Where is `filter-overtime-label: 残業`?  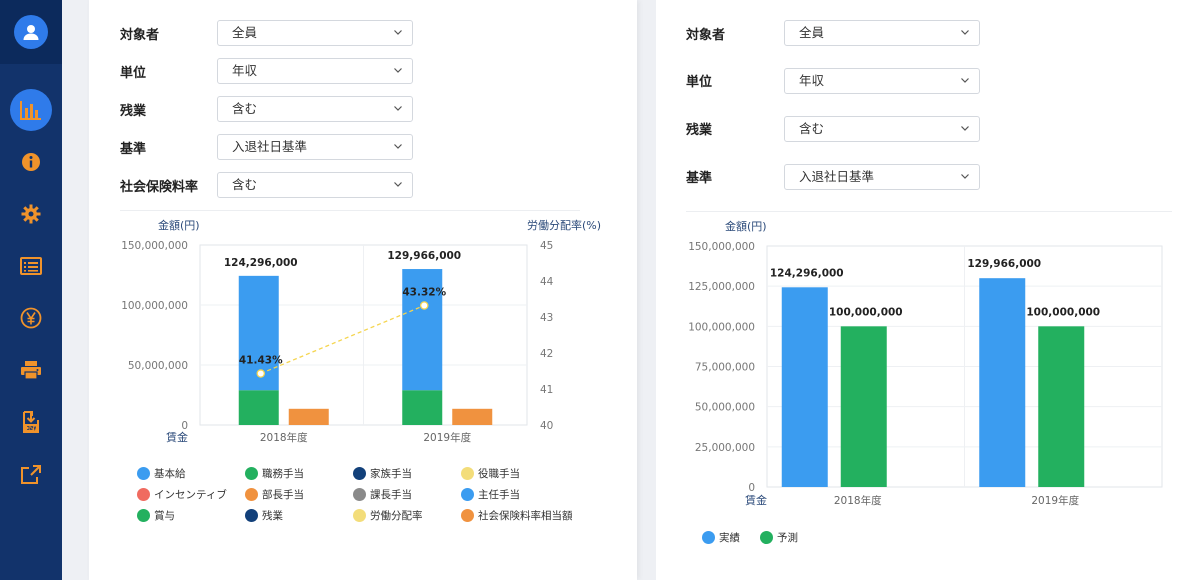
filter-overtime-label: 残業 is located at coordinates (699, 130).